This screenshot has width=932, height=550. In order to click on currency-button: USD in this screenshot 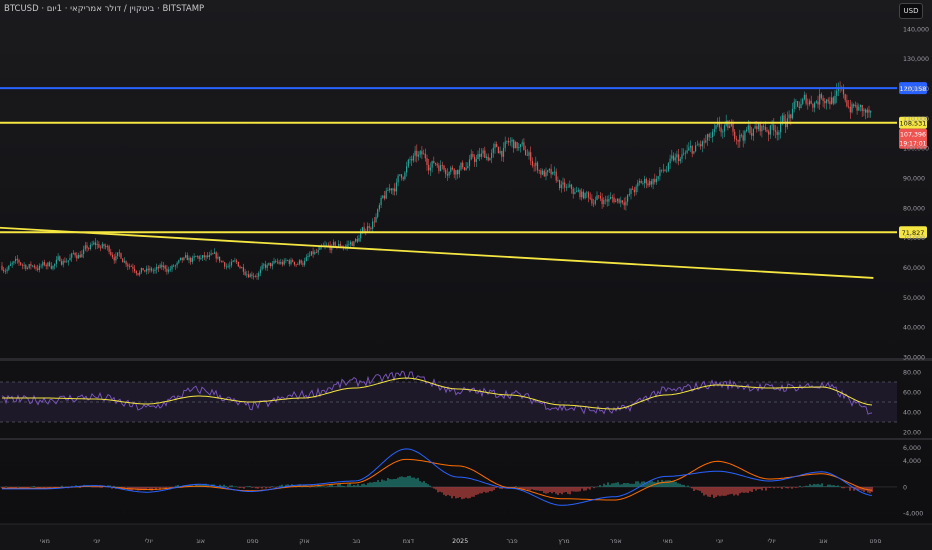, I will do `click(911, 11)`.